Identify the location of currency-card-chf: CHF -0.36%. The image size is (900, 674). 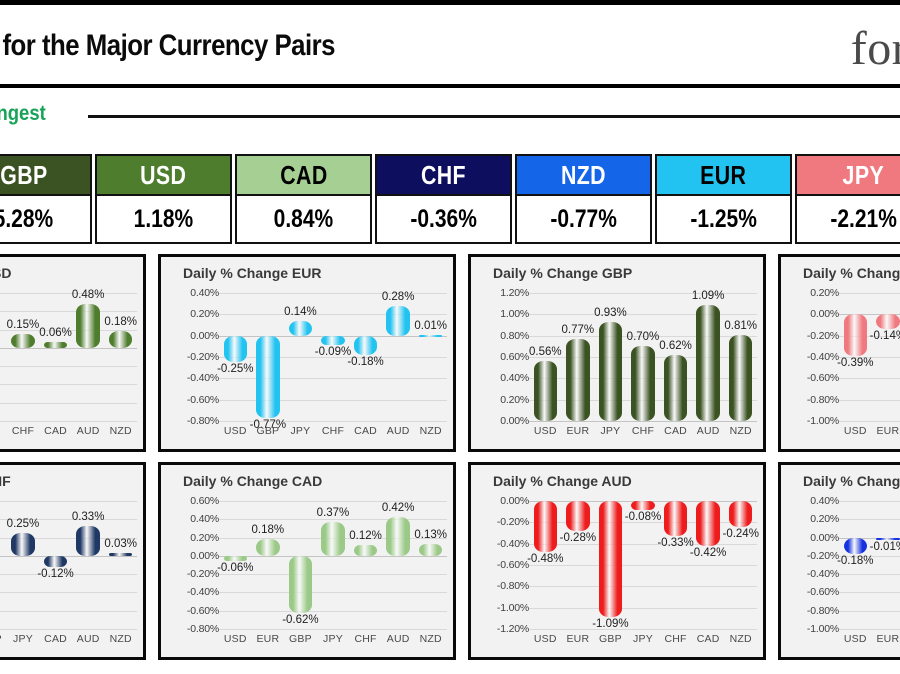
(443, 201).